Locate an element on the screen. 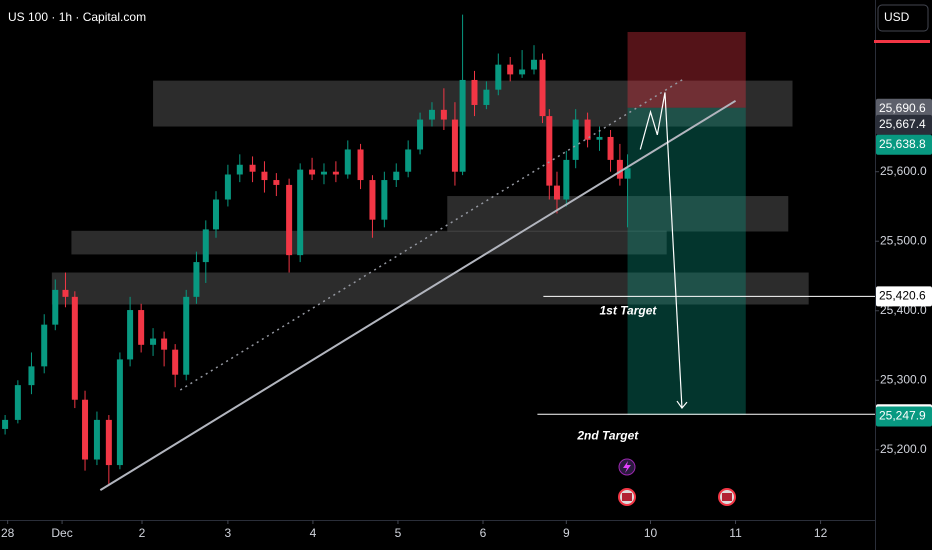  price-label: 25,690.6 is located at coordinates (902, 108).